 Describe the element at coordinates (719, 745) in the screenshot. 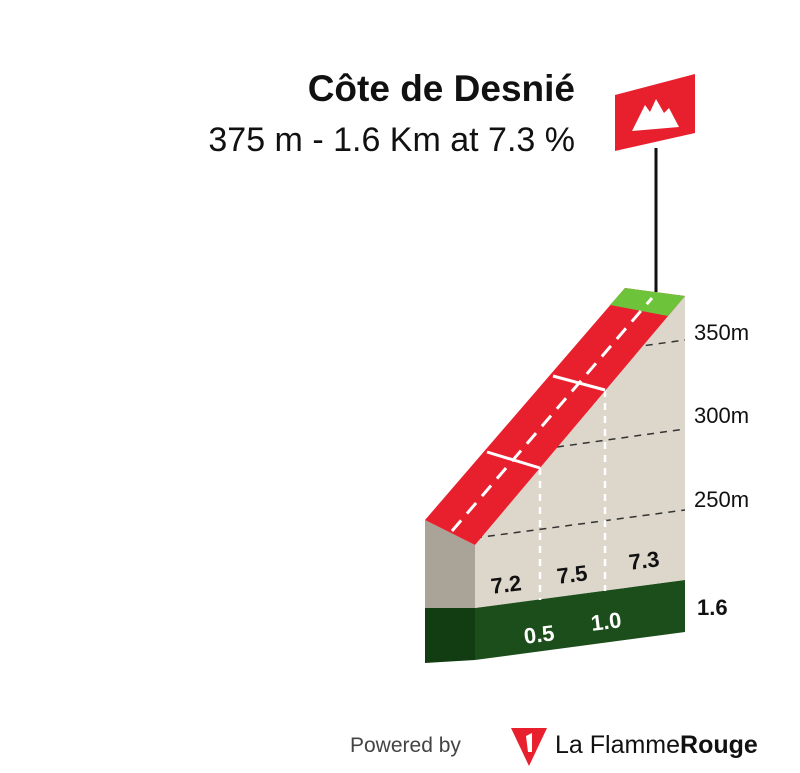

I see `brand-bold: Rouge` at that location.